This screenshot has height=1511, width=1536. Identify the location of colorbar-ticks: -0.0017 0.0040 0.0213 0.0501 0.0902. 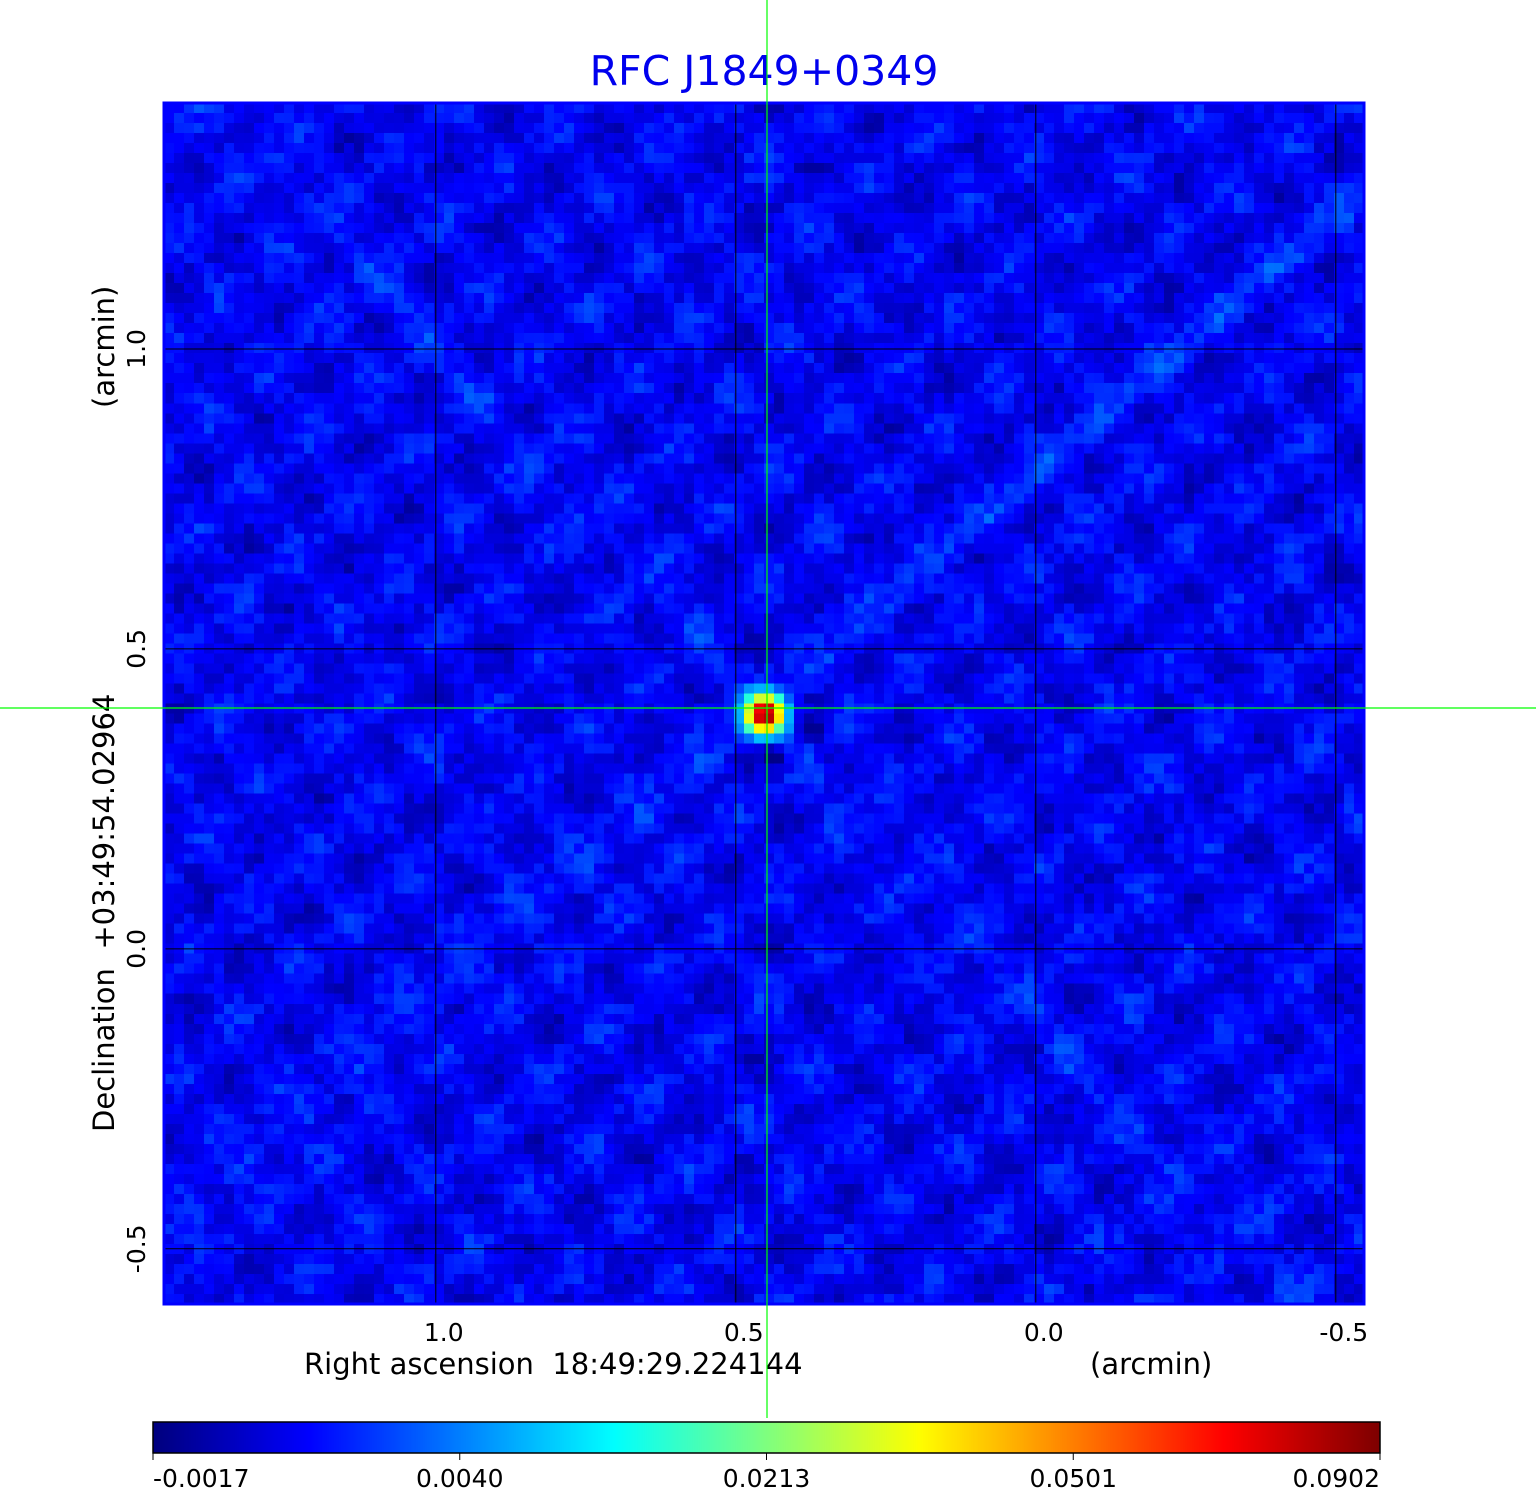
(766, 1473).